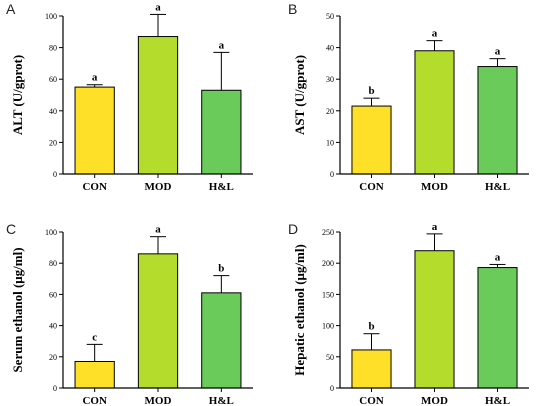  I want to click on y-tick-label: 10, so click(330, 142).